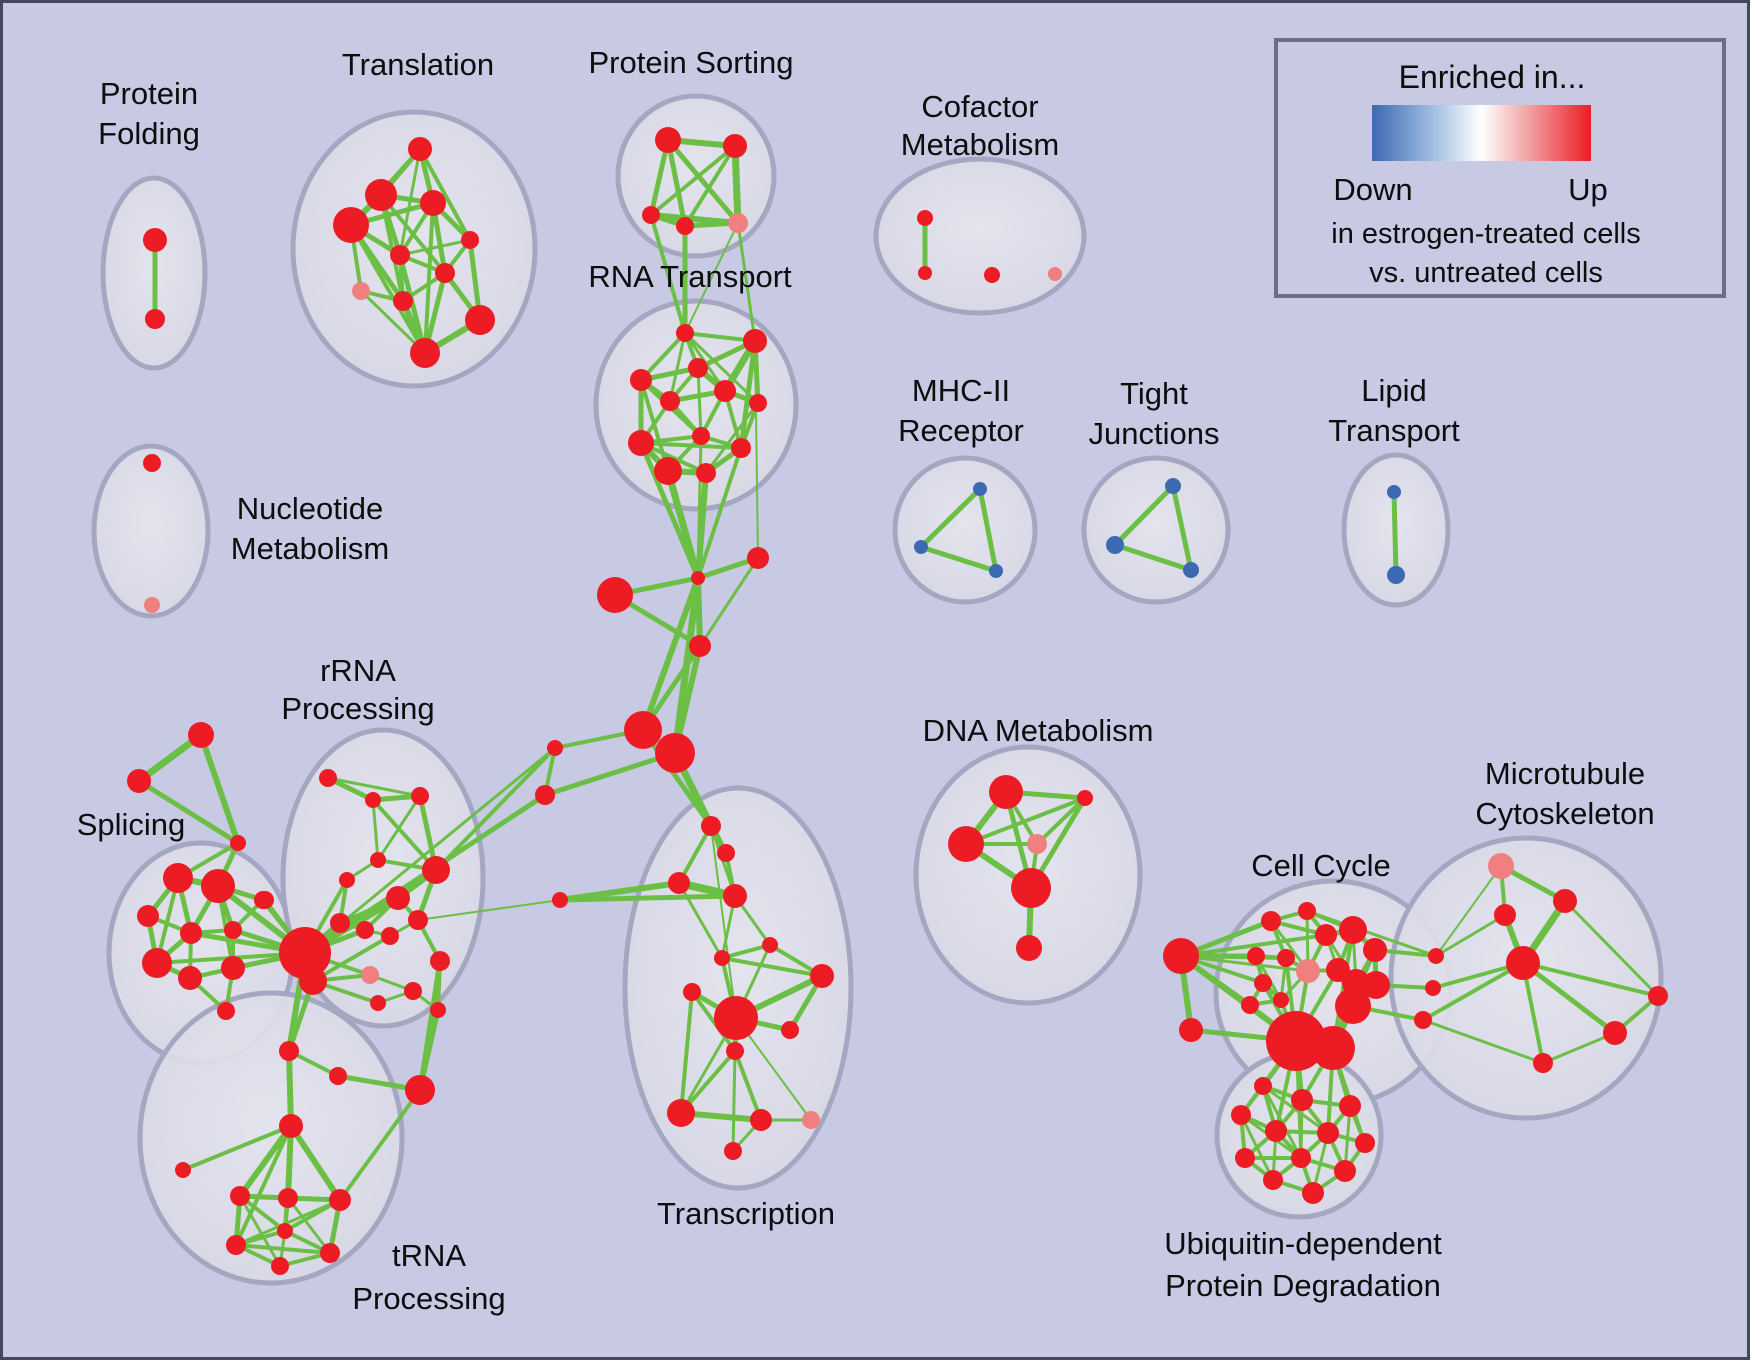 This screenshot has width=1750, height=1360. What do you see at coordinates (746, 1213) in the screenshot?
I see `cluster-transcription-label: Transcription` at bounding box center [746, 1213].